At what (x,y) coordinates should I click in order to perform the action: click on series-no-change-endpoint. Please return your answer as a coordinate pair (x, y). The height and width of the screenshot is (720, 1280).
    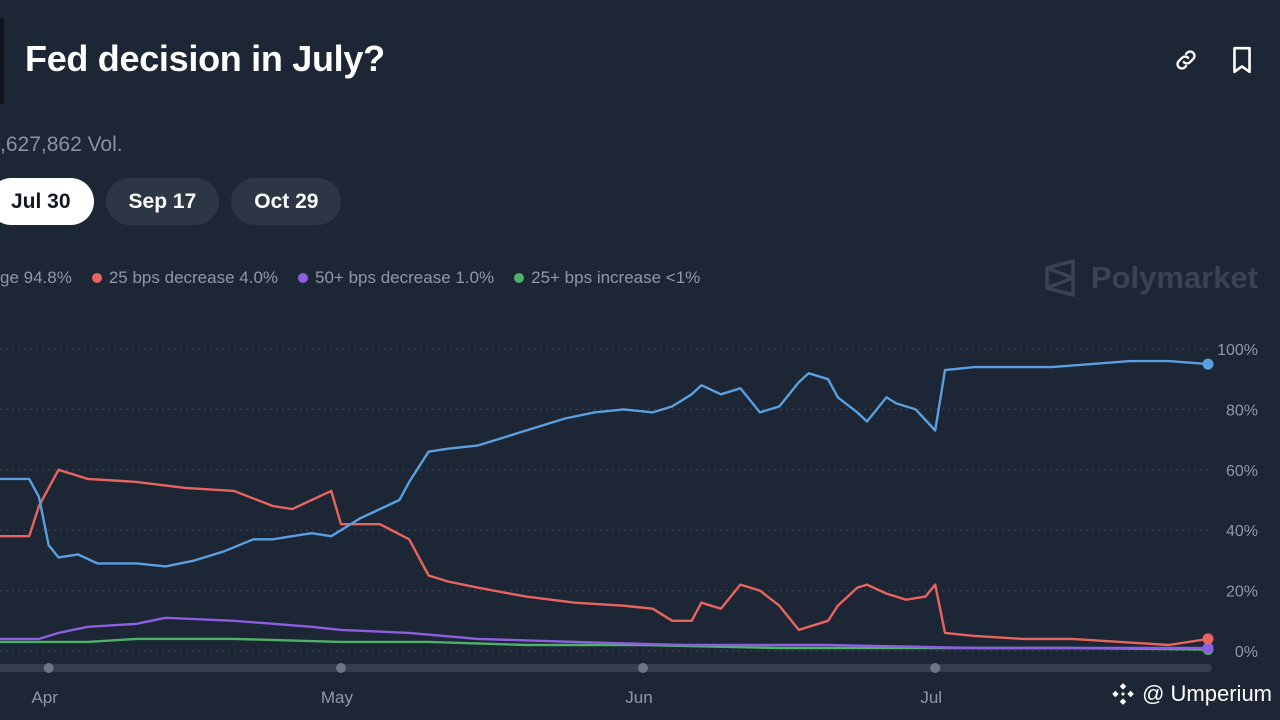
    Looking at the image, I should click on (1208, 364).